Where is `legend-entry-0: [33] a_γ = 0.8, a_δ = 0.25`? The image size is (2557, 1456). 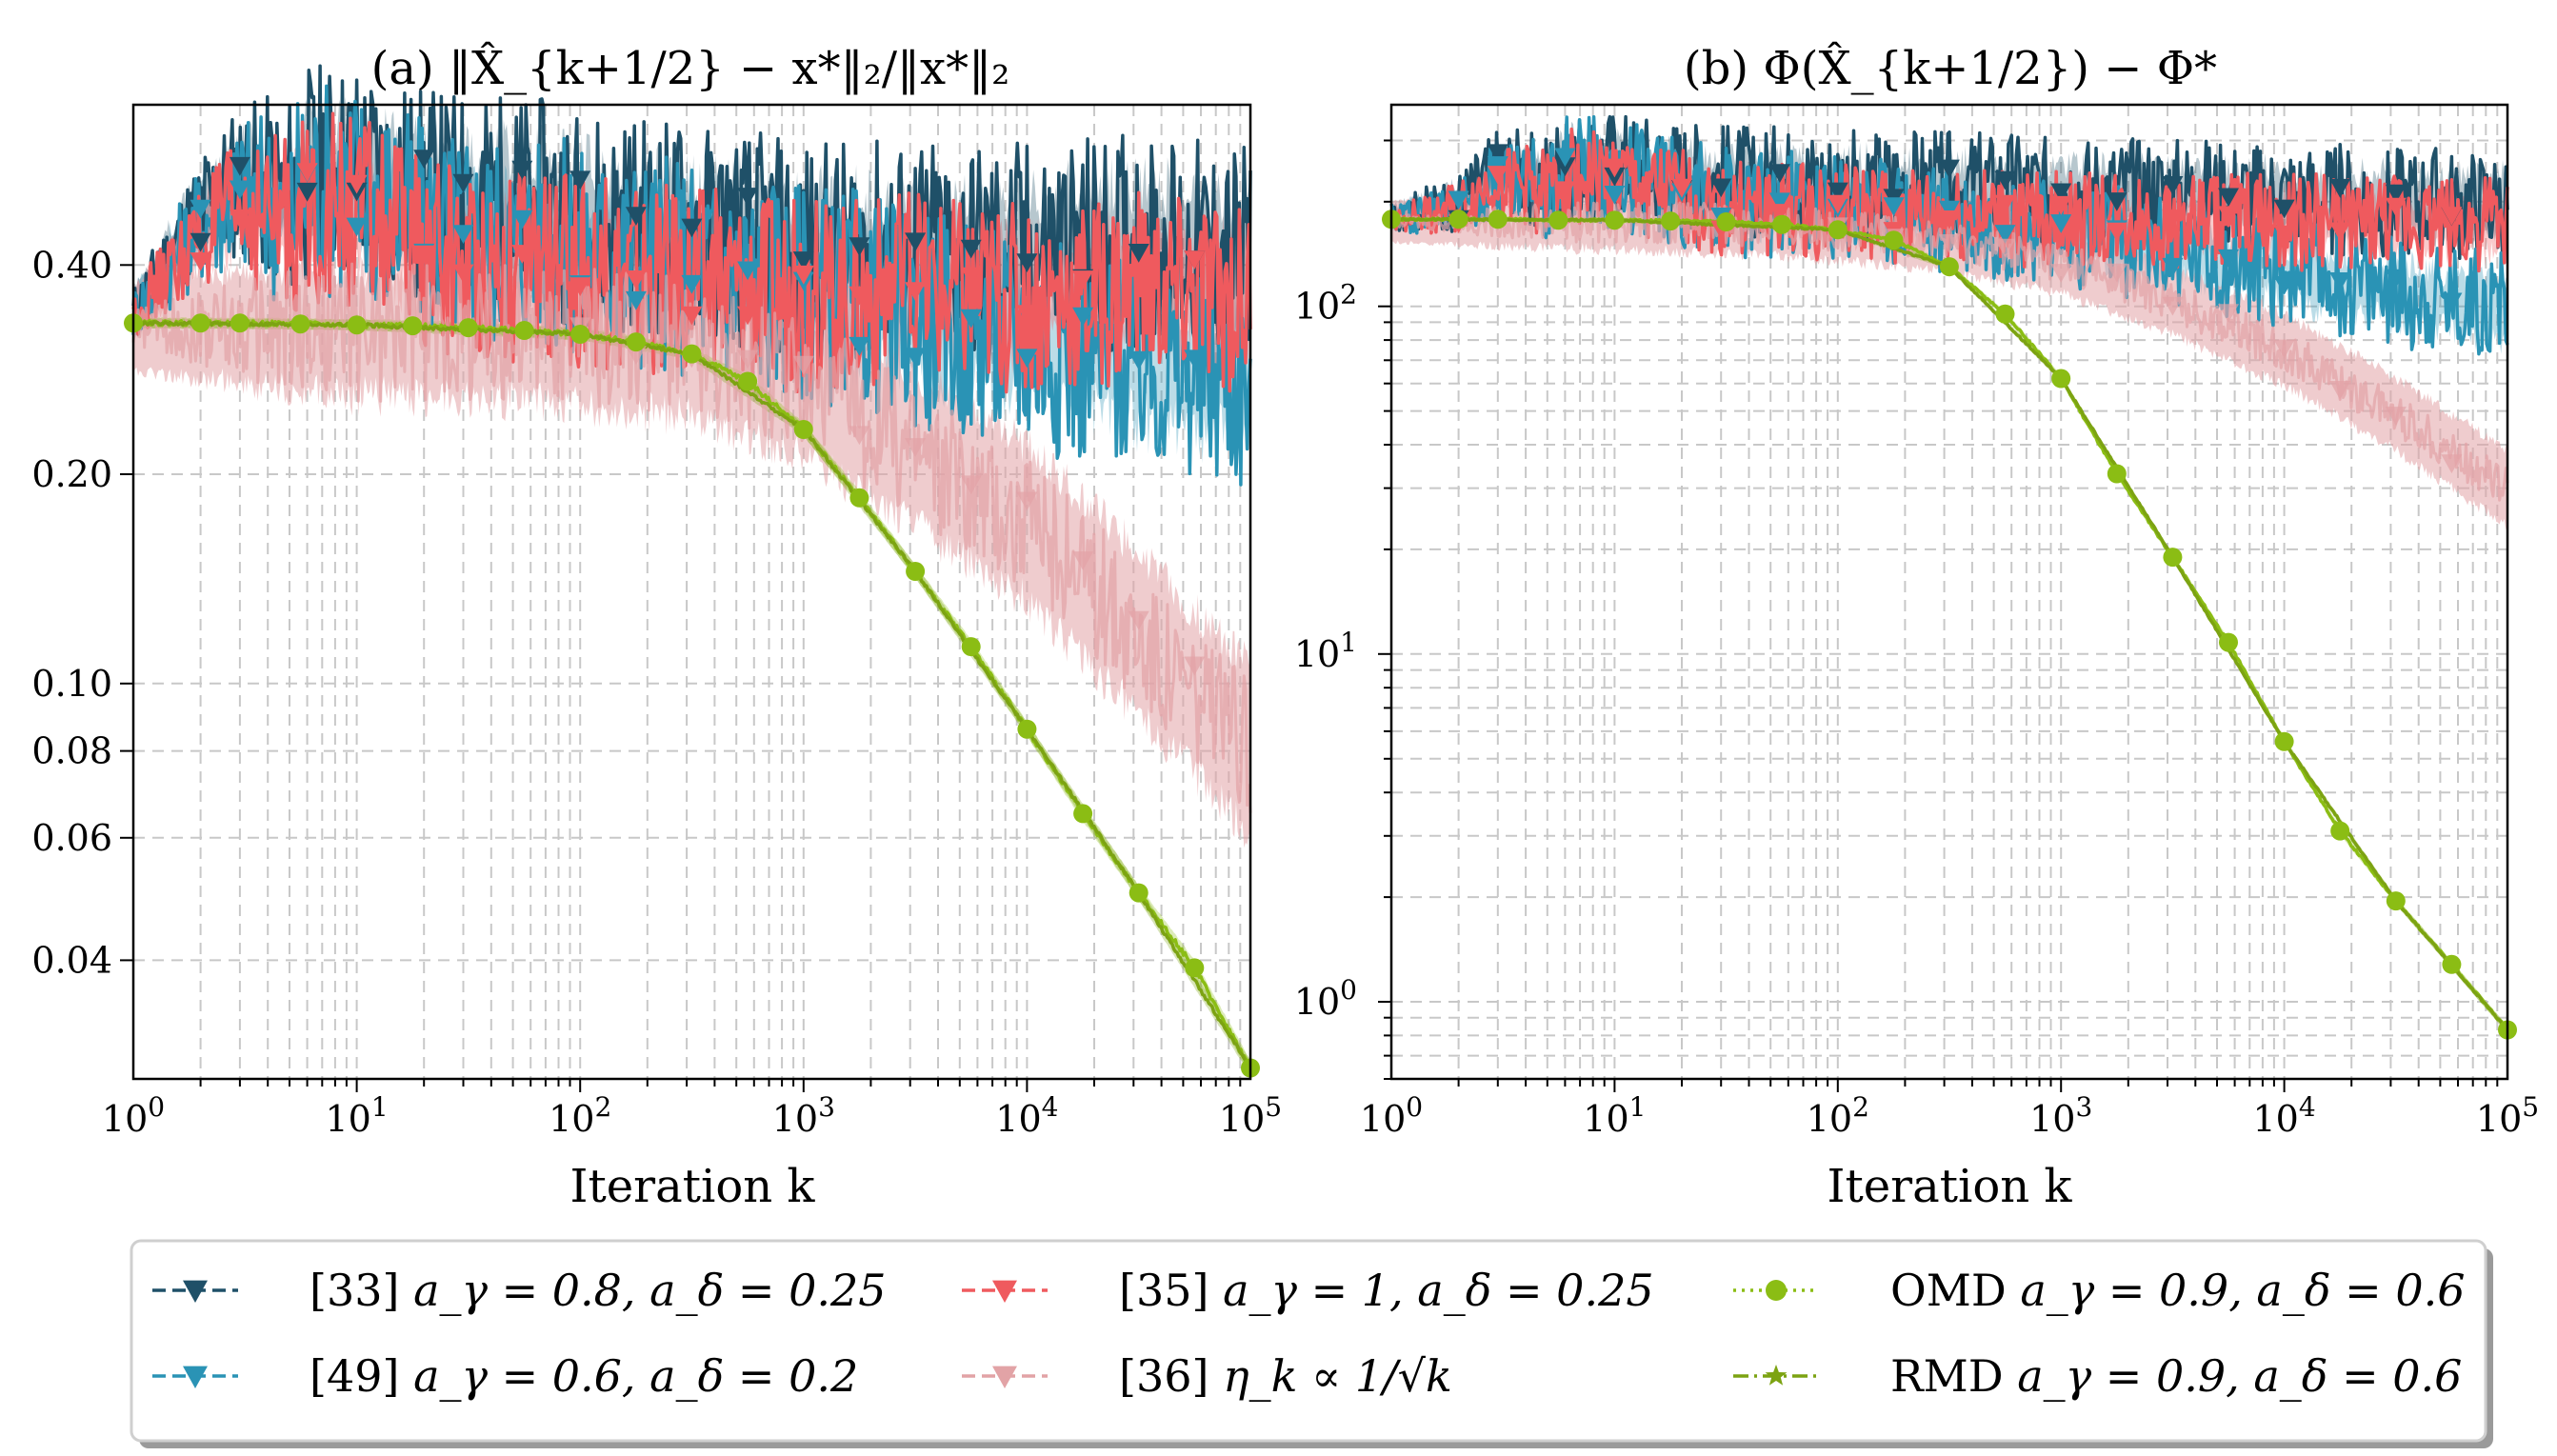
legend-entry-0: [33] a_γ = 0.8, a_δ = 0.25 is located at coordinates (519, 1290).